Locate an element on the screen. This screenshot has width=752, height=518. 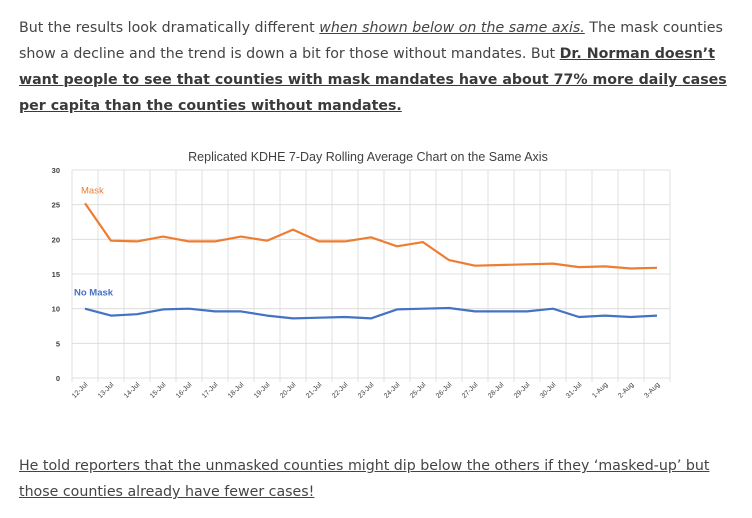
x-tick-label: 2-Aug is located at coordinates (626, 390).